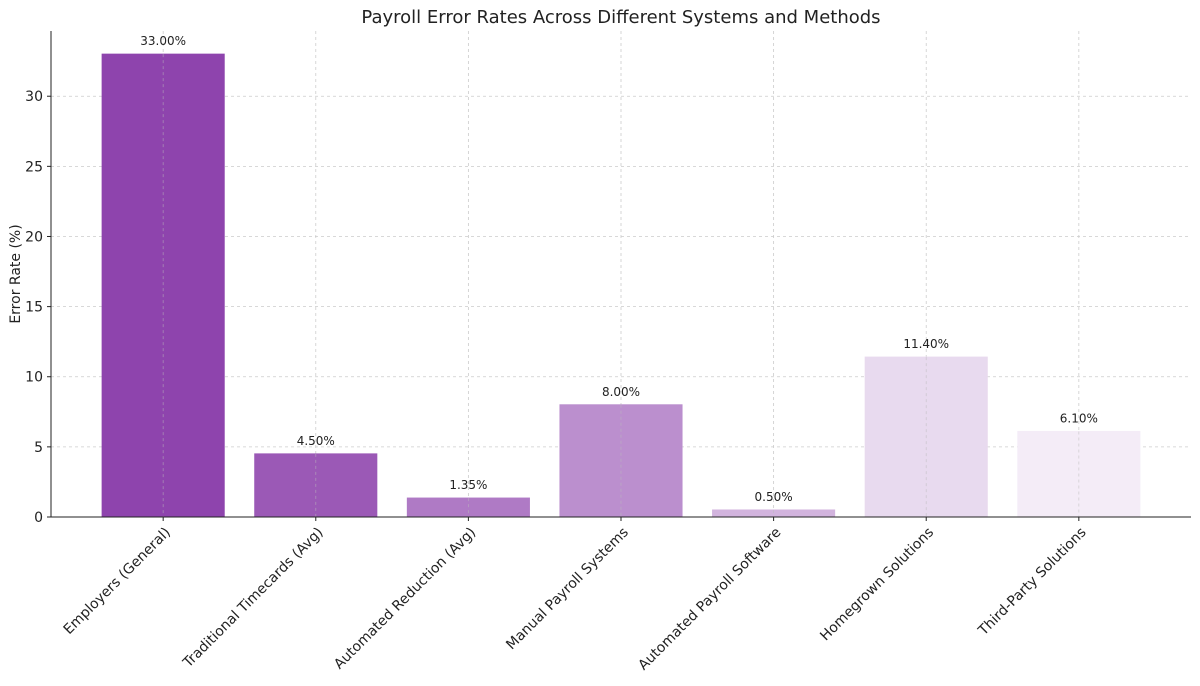 The height and width of the screenshot is (686, 1200). Describe the element at coordinates (405, 599) in the screenshot. I see `x-tick-label: Automated Reduction (Avg)` at that location.